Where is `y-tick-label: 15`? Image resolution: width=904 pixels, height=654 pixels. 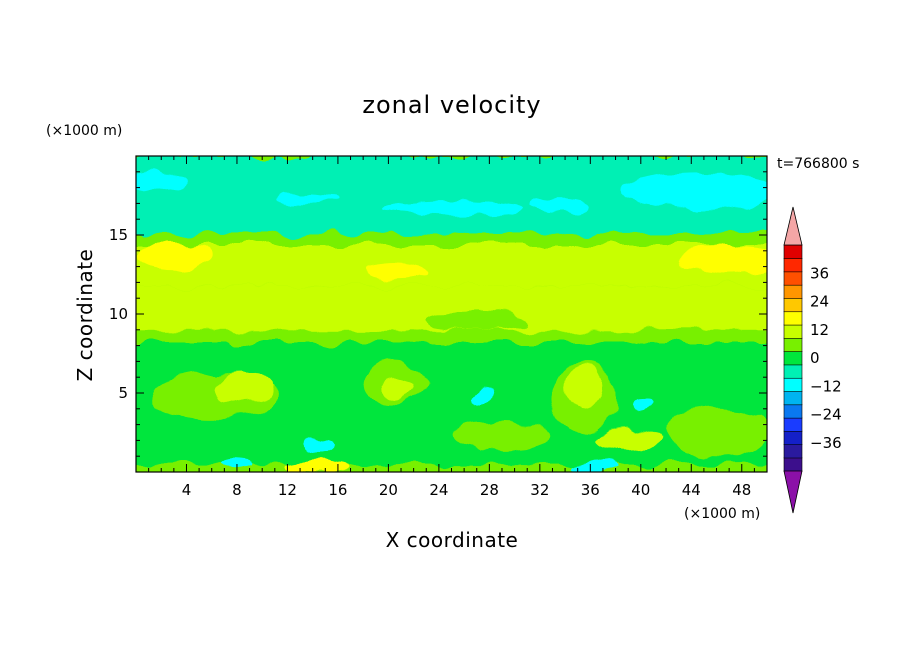
y-tick-label: 15 is located at coordinates (118, 235).